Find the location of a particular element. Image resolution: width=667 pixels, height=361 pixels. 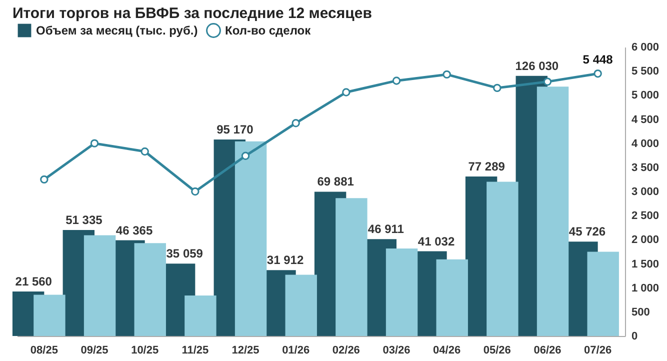

y2-tick-label: 5 500 is located at coordinates (646, 72).